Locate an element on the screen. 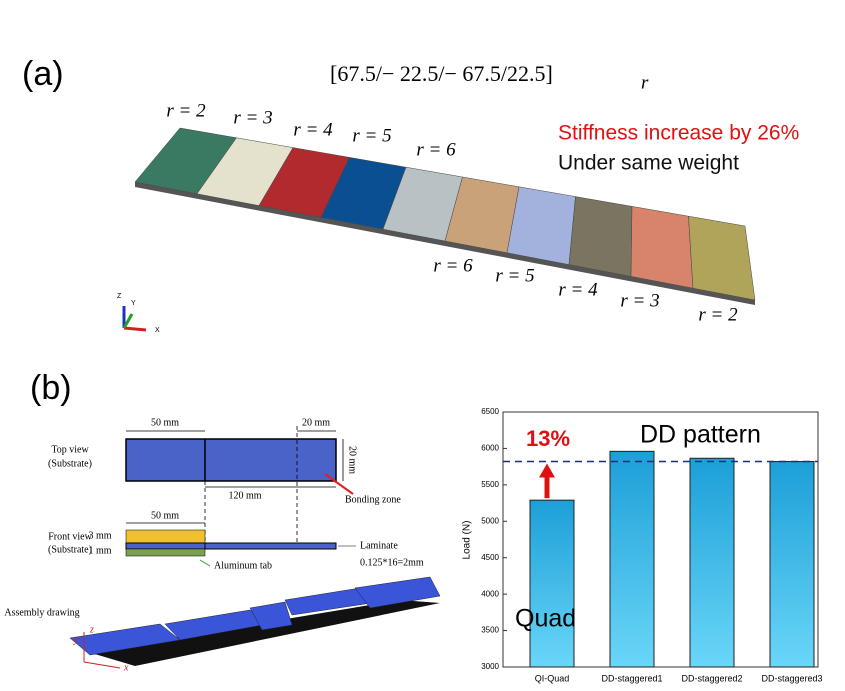 The height and width of the screenshot is (691, 845). axis-name: x is located at coordinates (126, 667).